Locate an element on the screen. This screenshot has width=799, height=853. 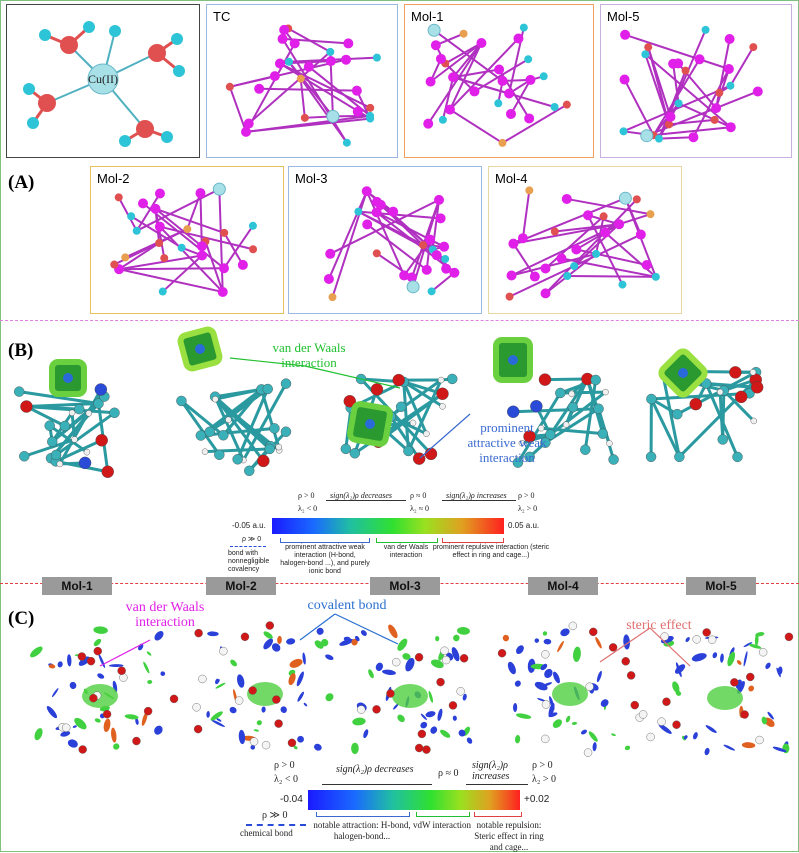
b-rho-big: ρ ≫ 0 is located at coordinates (251, 540).